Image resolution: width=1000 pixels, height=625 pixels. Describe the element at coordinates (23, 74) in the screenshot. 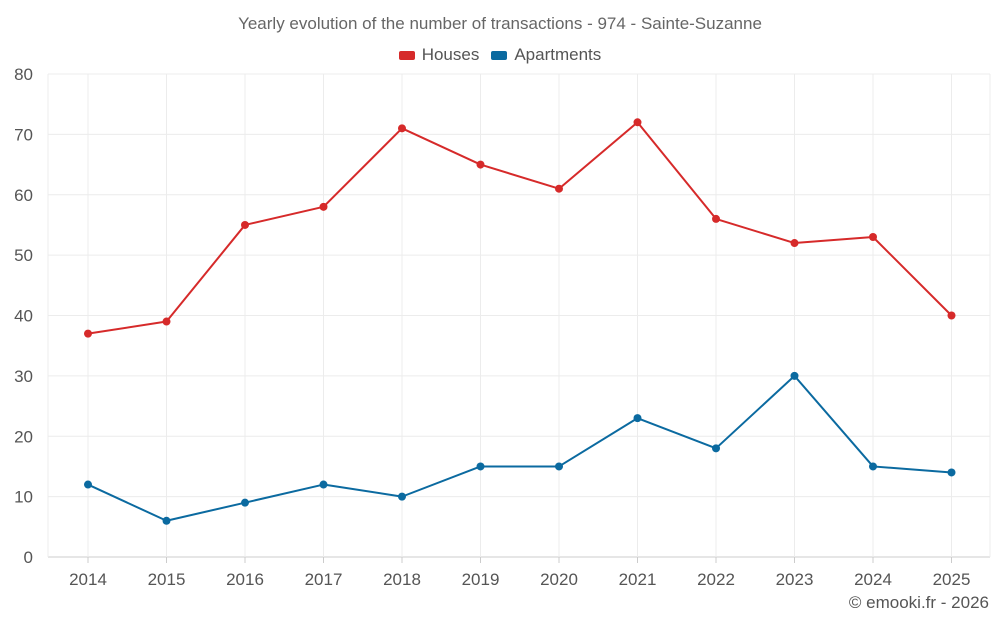

I see `y-tick-label: 80` at that location.